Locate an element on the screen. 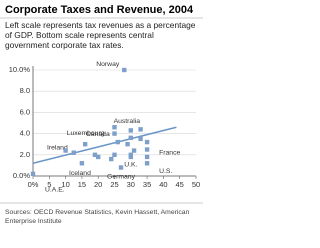 The width and height of the screenshot is (320, 248). point-label: Ireland is located at coordinates (57, 147).